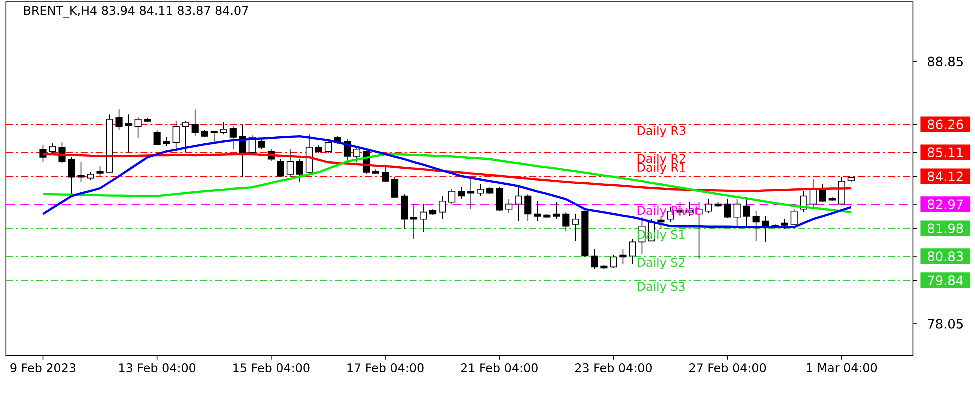 The width and height of the screenshot is (975, 398). What do you see at coordinates (945, 324) in the screenshot?
I see `y-tick-label: 78.05` at bounding box center [945, 324].